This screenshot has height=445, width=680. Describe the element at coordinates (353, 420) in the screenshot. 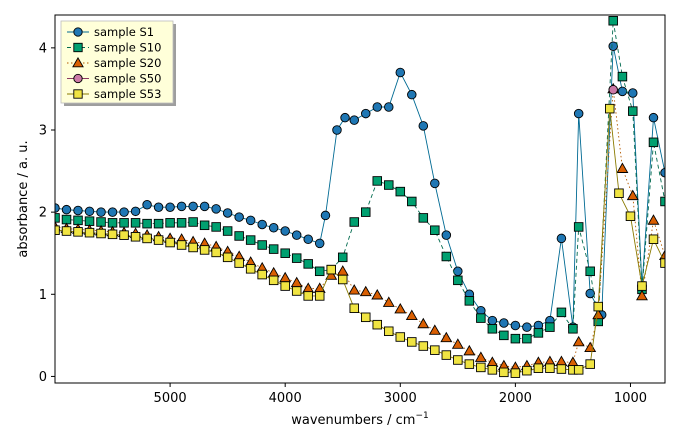

I see `x-axis-label-main: wavenumbers / cm` at that location.